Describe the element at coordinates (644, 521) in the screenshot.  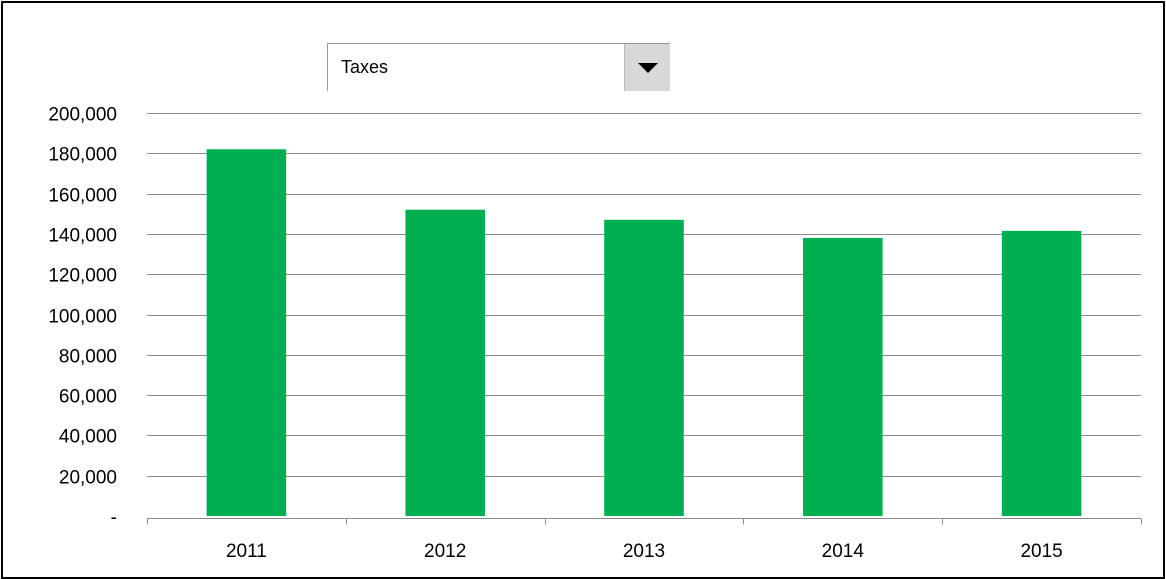
I see `axes` at that location.